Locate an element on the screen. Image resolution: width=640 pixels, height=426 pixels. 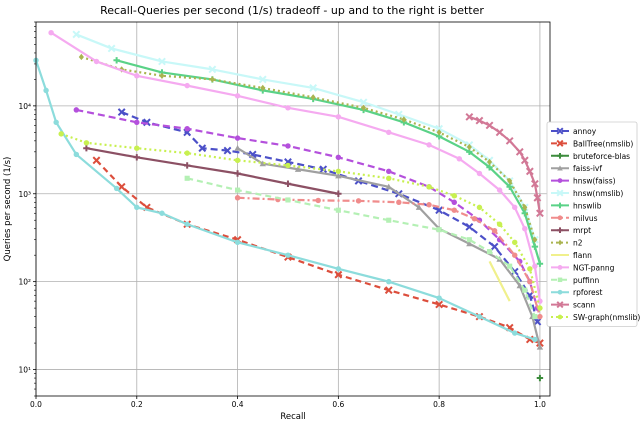
y-tick-label: 10² is located at coordinates (24, 282).